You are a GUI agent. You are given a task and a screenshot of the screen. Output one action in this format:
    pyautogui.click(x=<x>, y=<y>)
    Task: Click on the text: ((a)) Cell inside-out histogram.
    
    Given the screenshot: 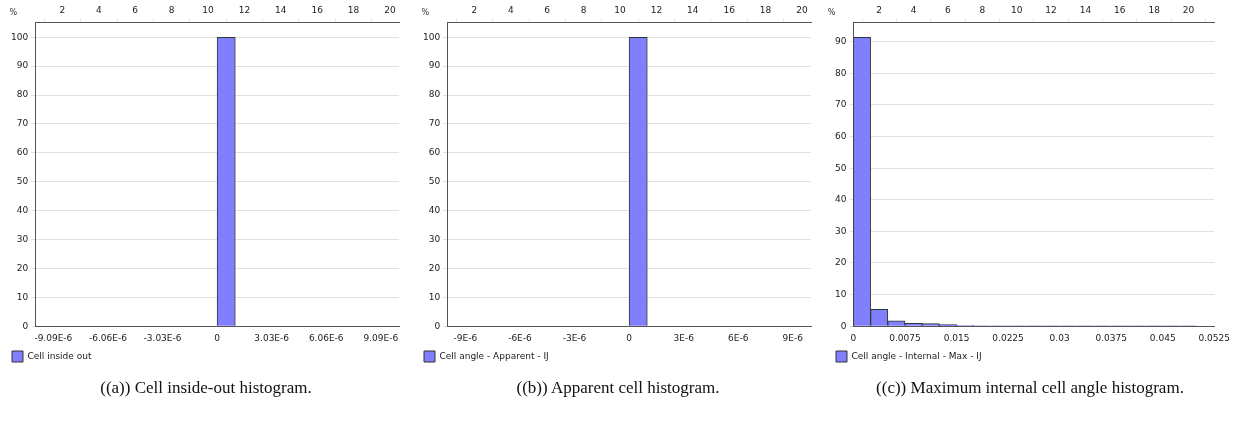 What is the action you would take?
    pyautogui.click(x=206, y=388)
    